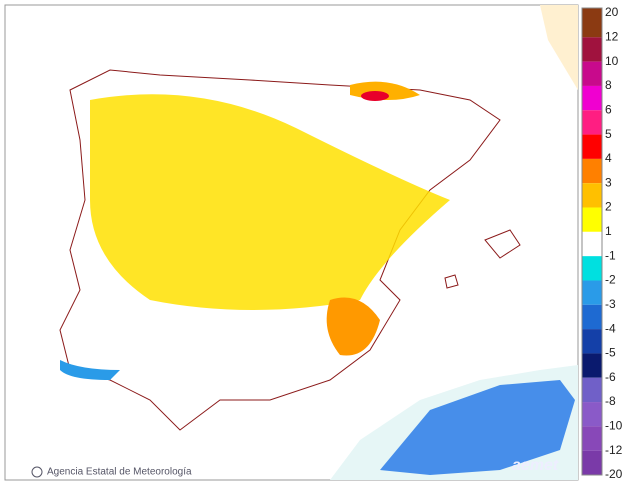  What do you see at coordinates (535, 465) in the screenshot?
I see `logo: aemet` at bounding box center [535, 465].